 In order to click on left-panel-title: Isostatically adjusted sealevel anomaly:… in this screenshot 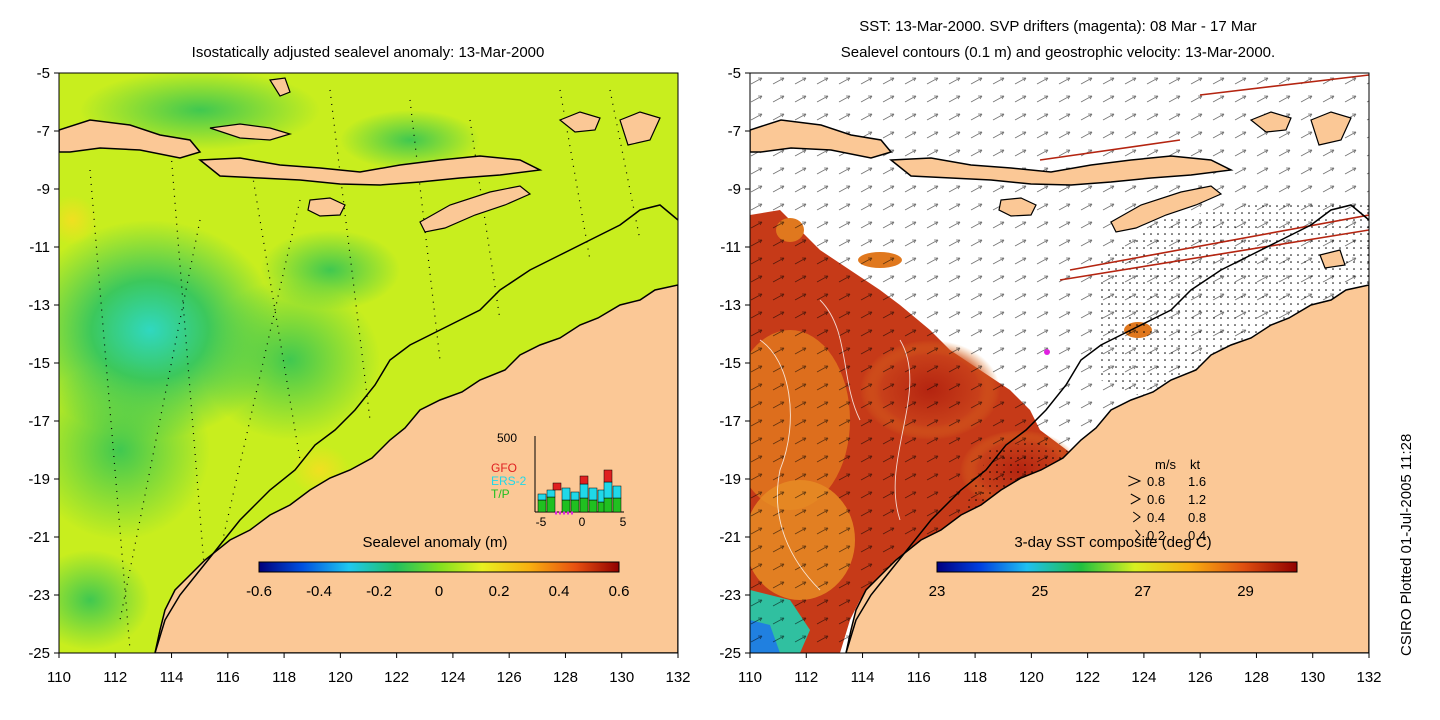, I will do `click(368, 52)`.